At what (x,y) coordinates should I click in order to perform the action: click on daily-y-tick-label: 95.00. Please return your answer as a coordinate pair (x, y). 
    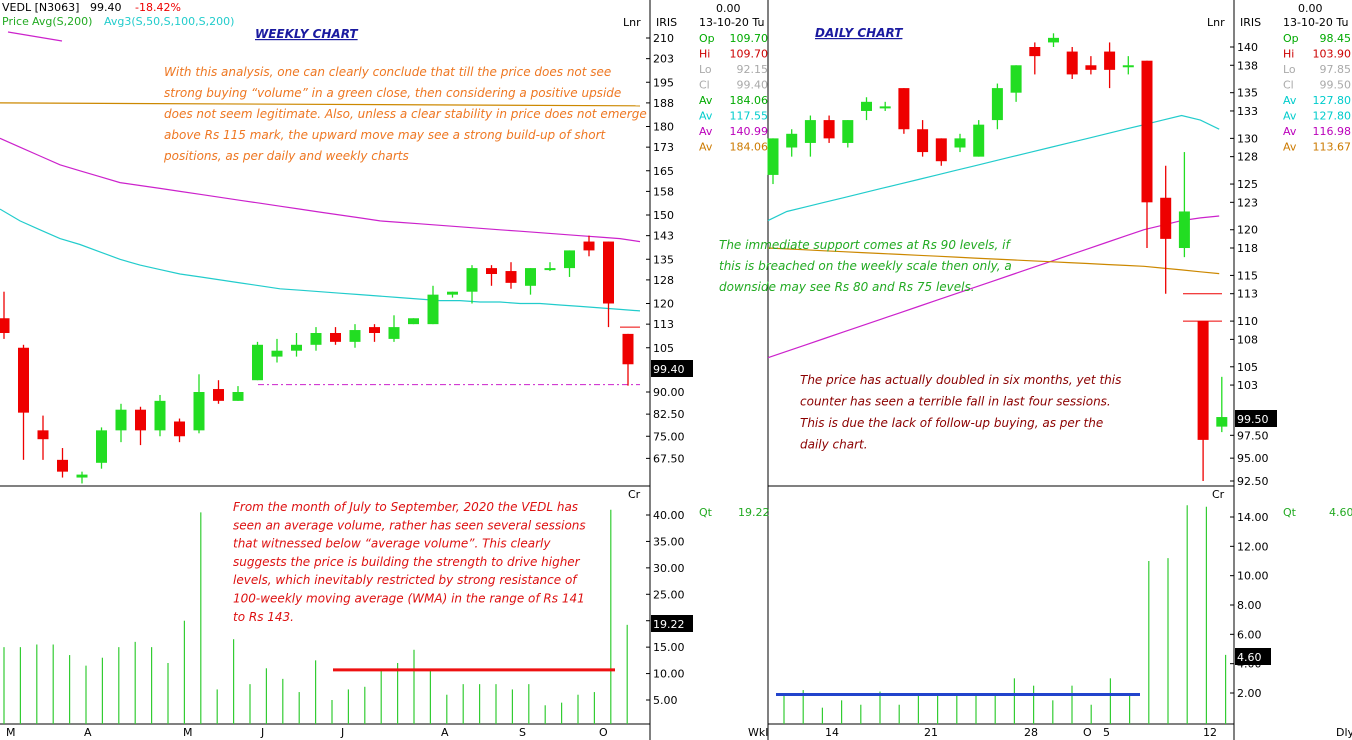
    Looking at the image, I should click on (1253, 458).